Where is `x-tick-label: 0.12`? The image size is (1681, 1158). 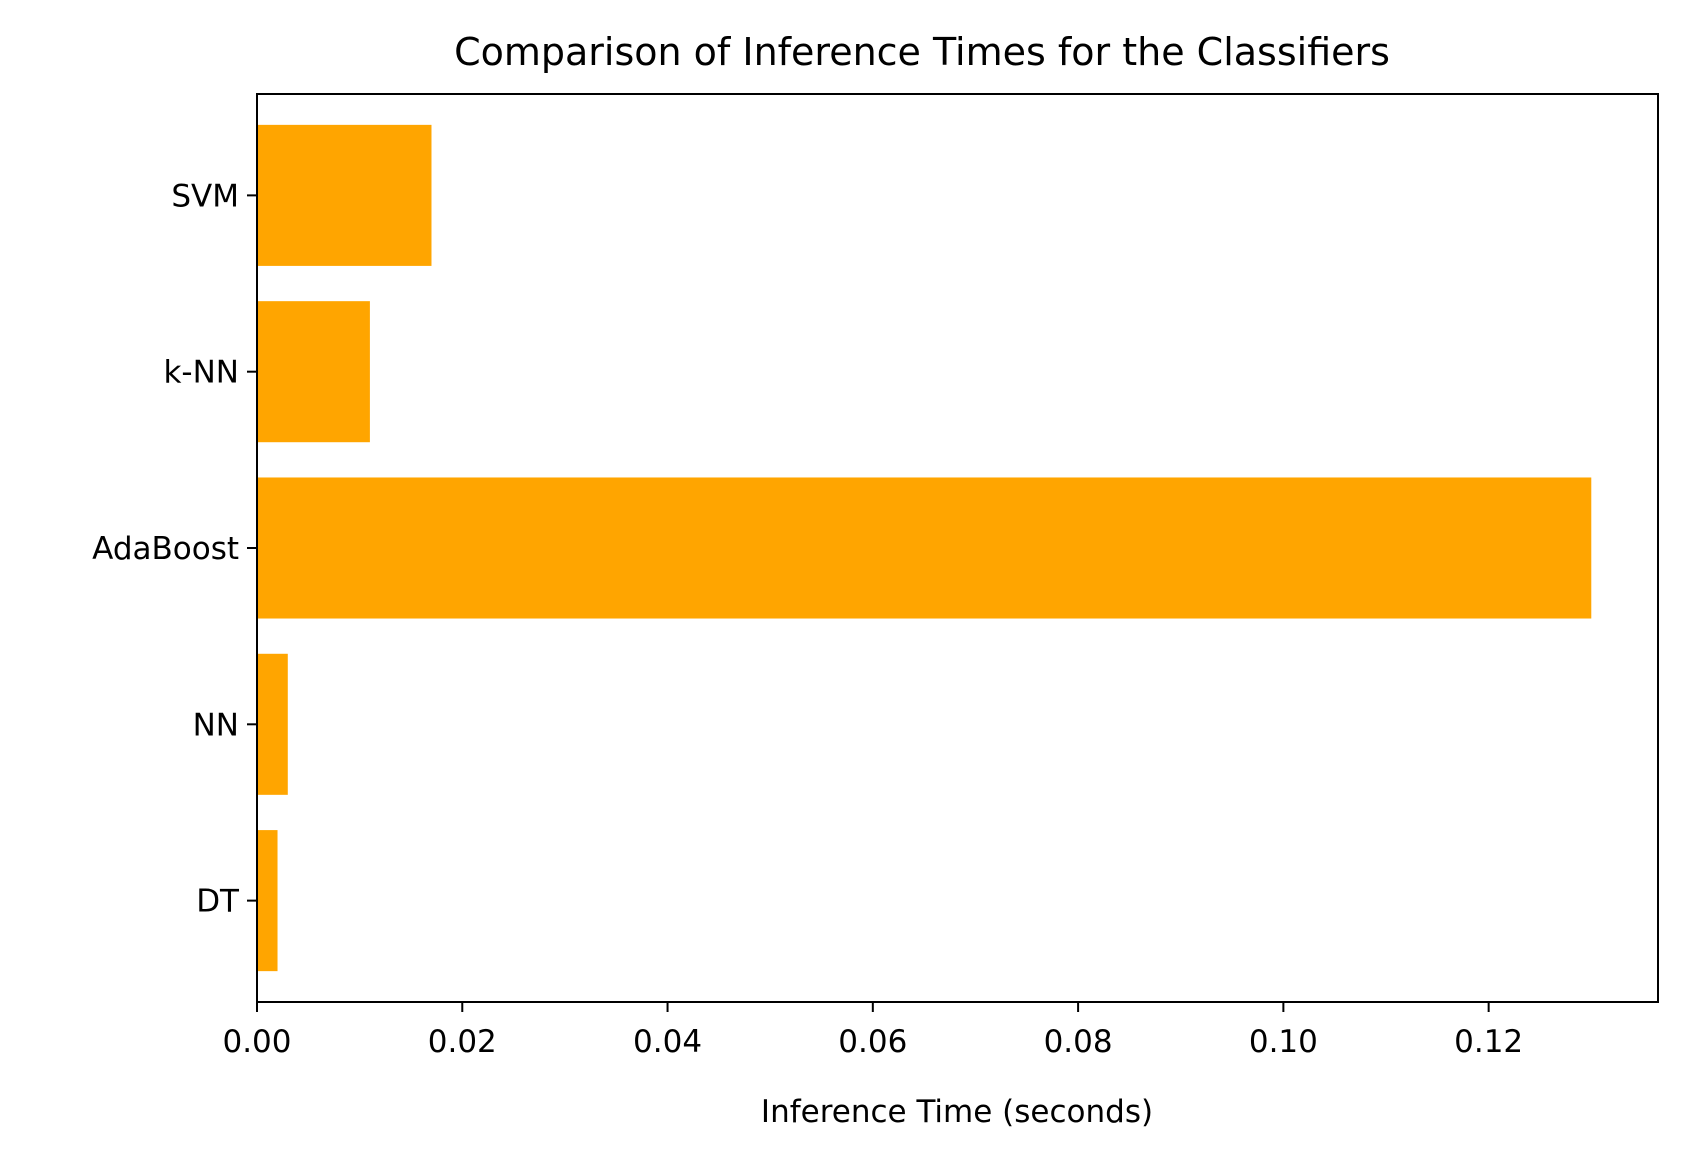
x-tick-label: 0.12 is located at coordinates (1488, 1042).